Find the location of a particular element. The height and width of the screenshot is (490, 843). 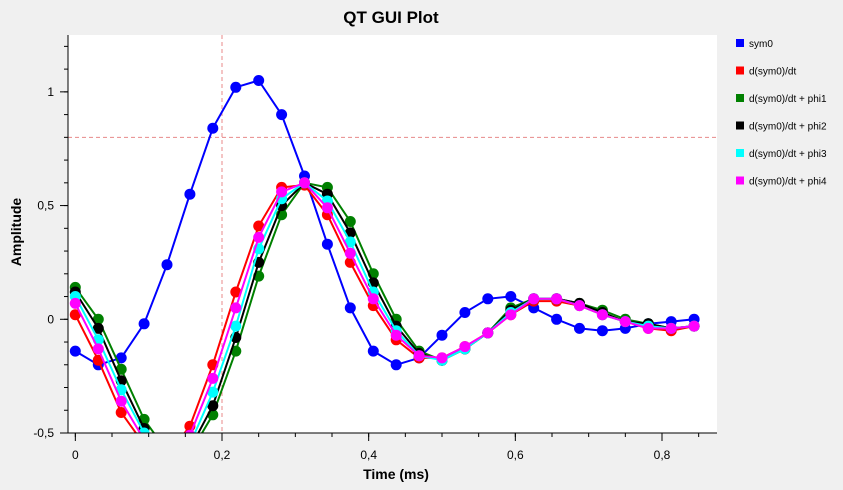

y-axis-label: Amplitude is located at coordinates (16, 232).